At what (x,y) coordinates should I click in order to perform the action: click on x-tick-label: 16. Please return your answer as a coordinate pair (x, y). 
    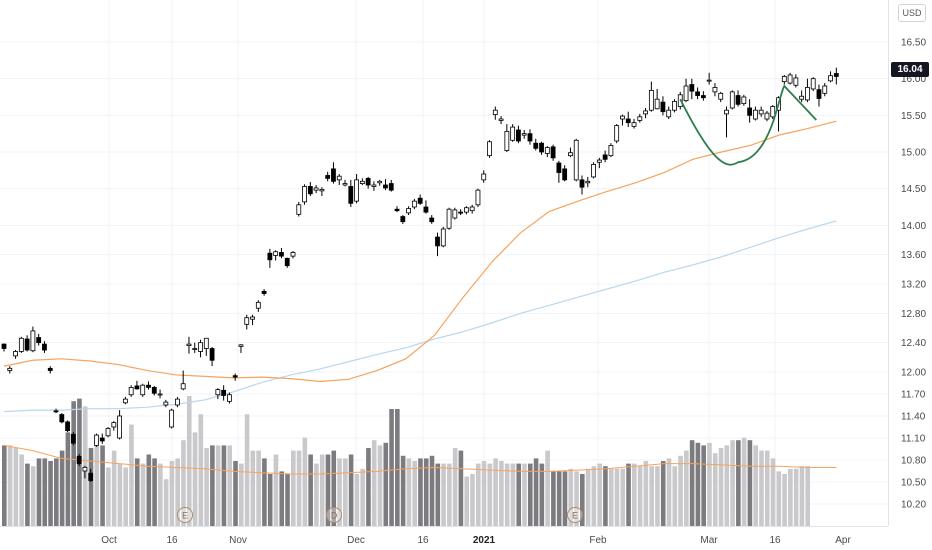
    Looking at the image, I should click on (172, 540).